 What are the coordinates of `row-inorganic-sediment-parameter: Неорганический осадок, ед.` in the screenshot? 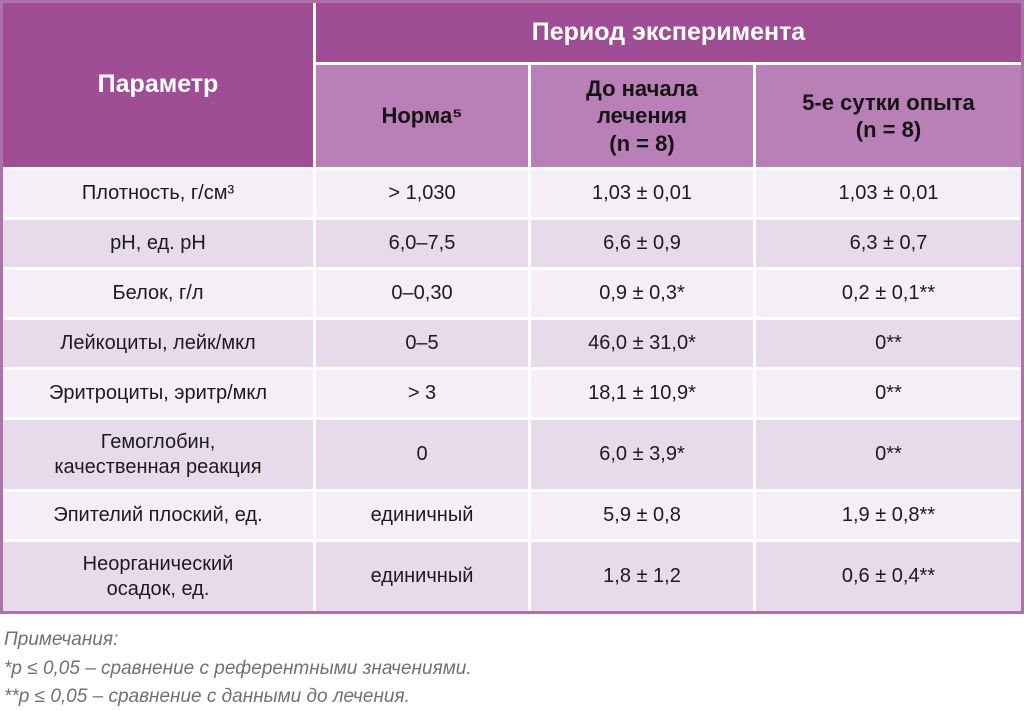 It's located at (158, 576).